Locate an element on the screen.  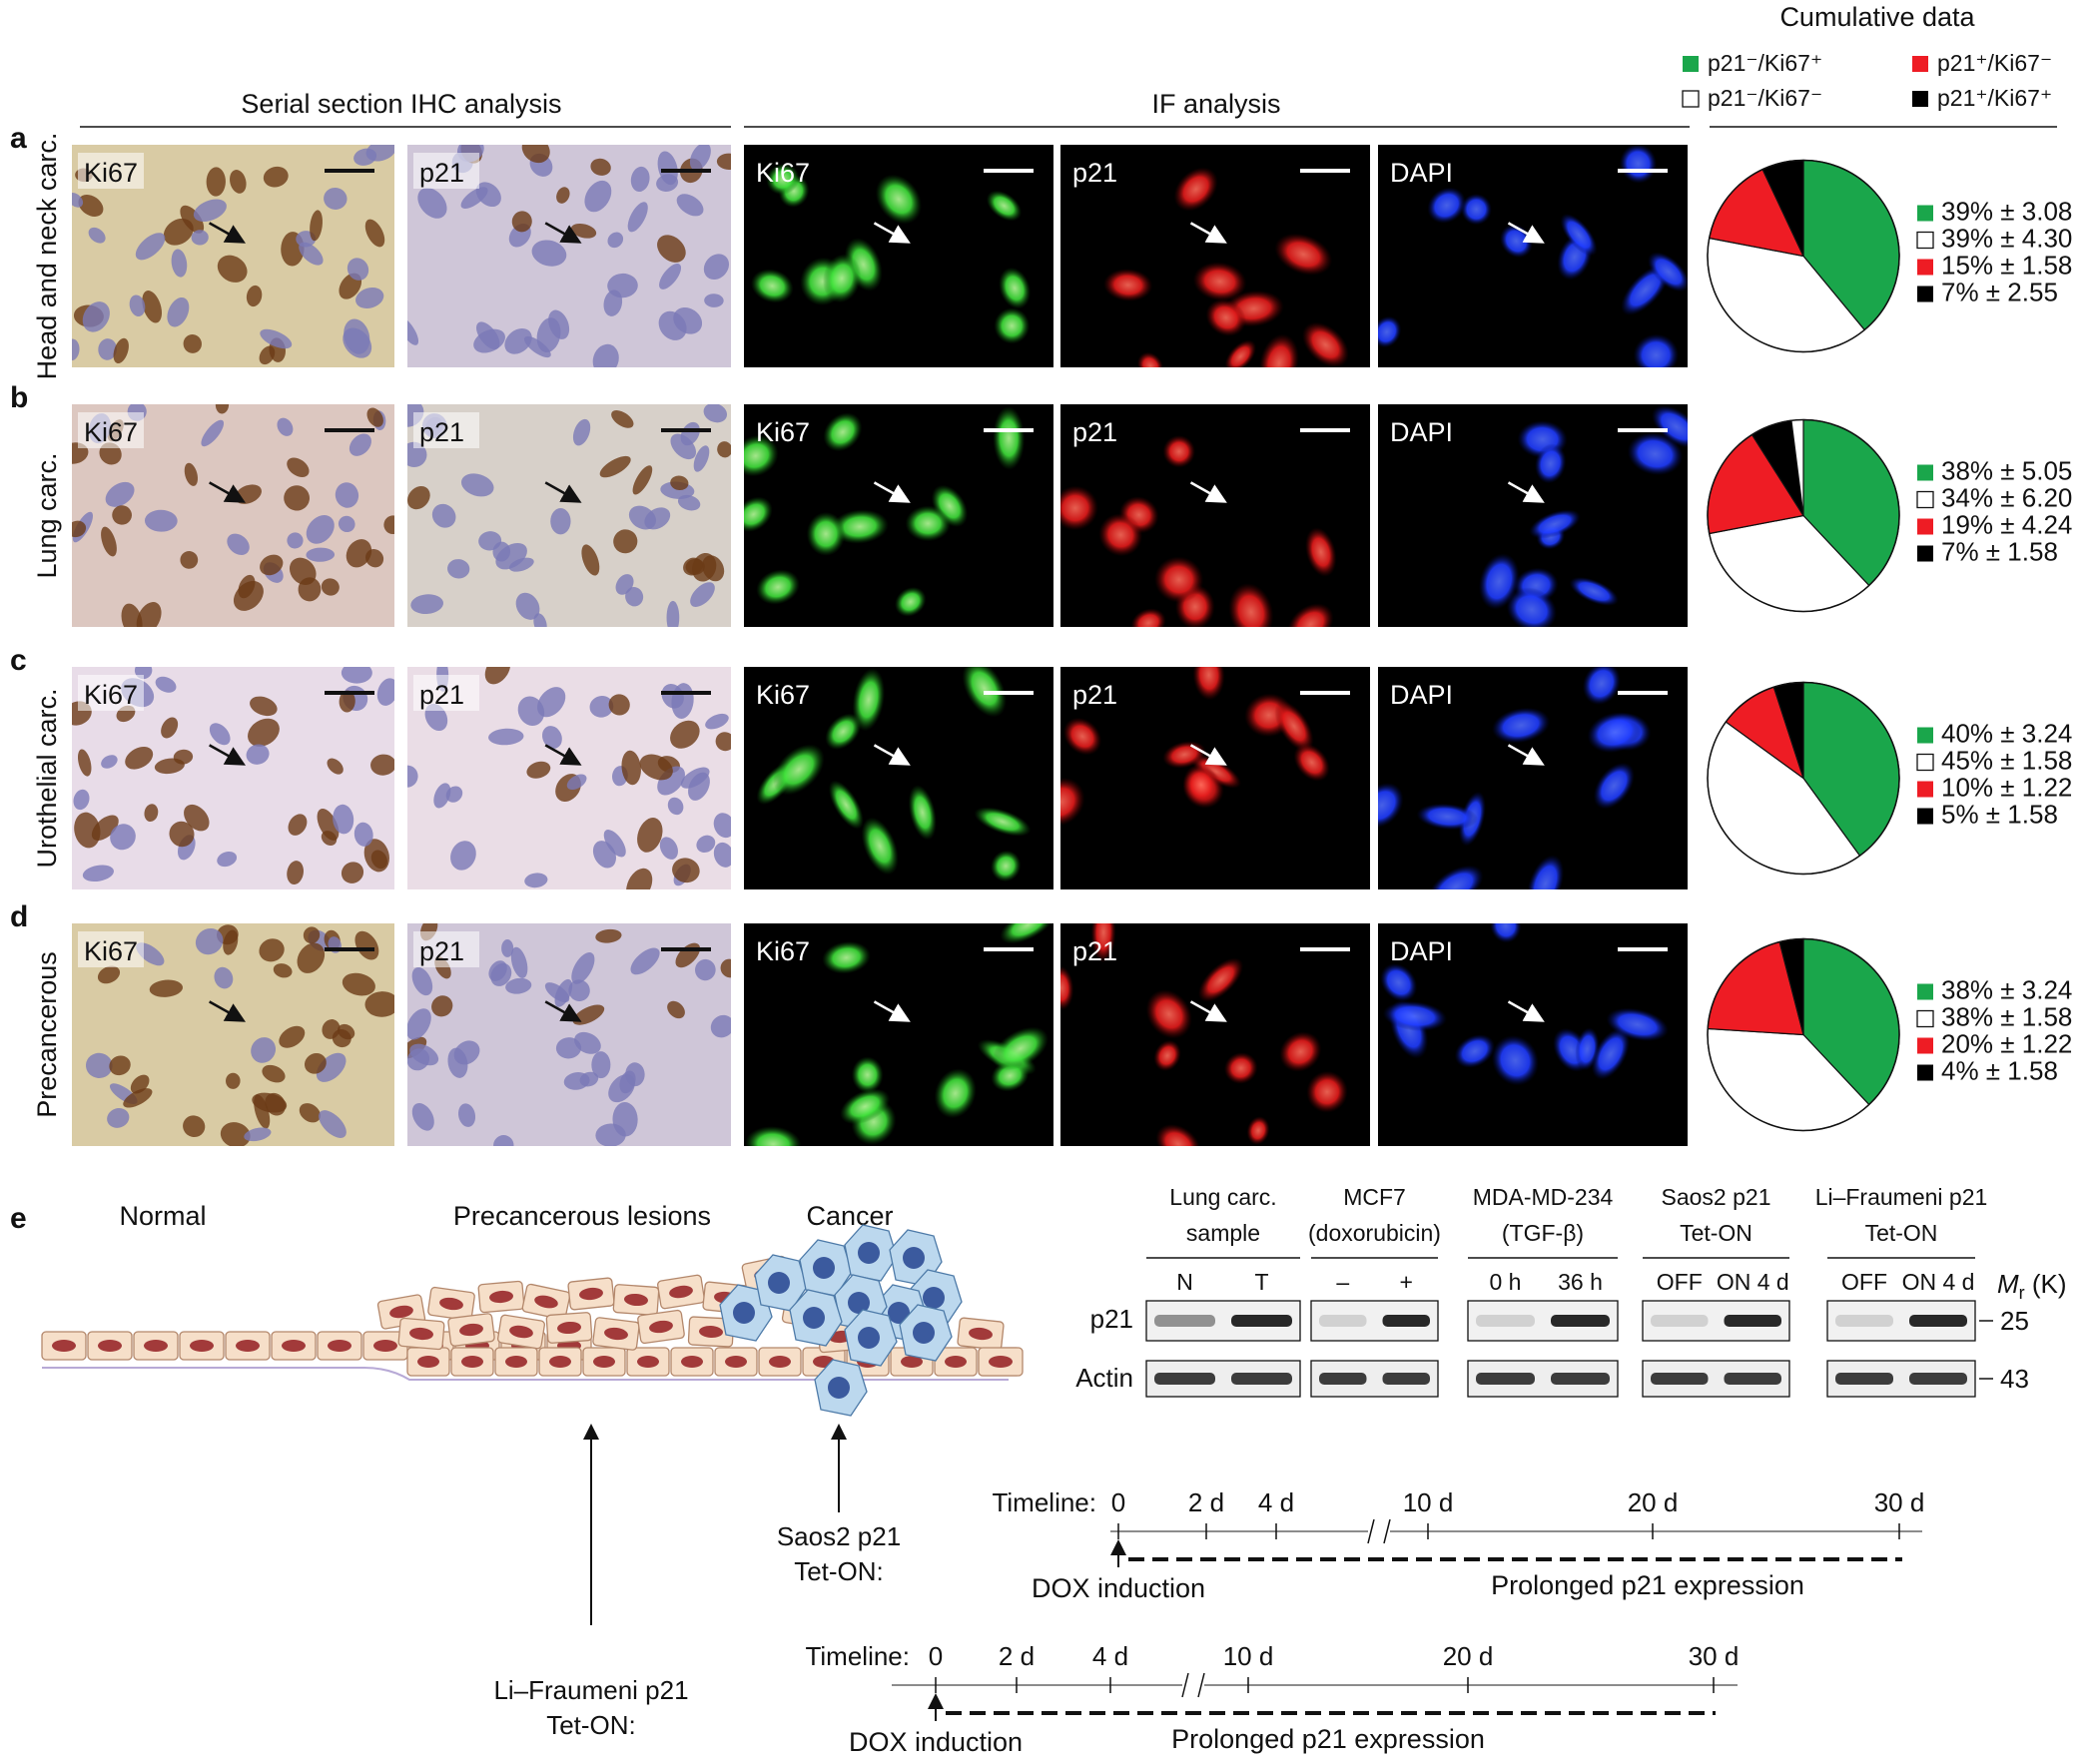
pie-legend-swatch is located at coordinates (1925, 499).